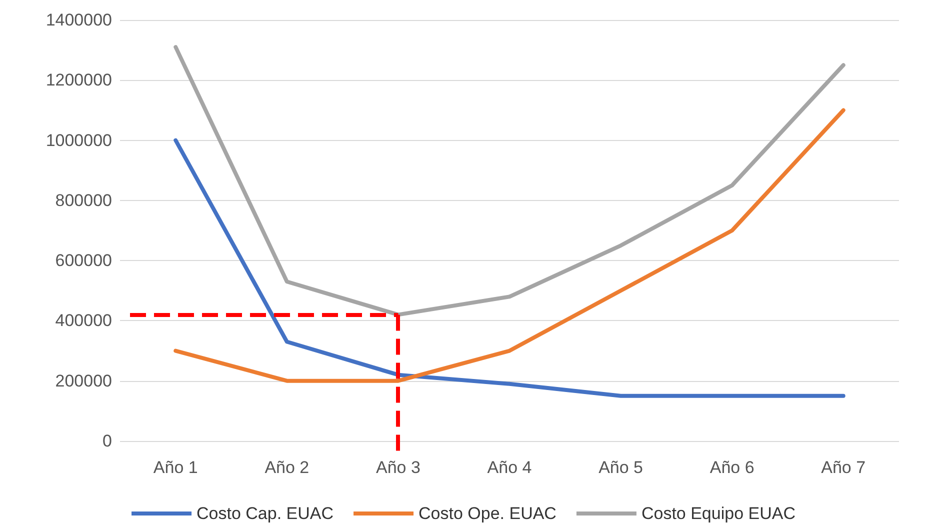 This screenshot has width=927, height=529. I want to click on x-tick-label: Año 6, so click(732, 467).